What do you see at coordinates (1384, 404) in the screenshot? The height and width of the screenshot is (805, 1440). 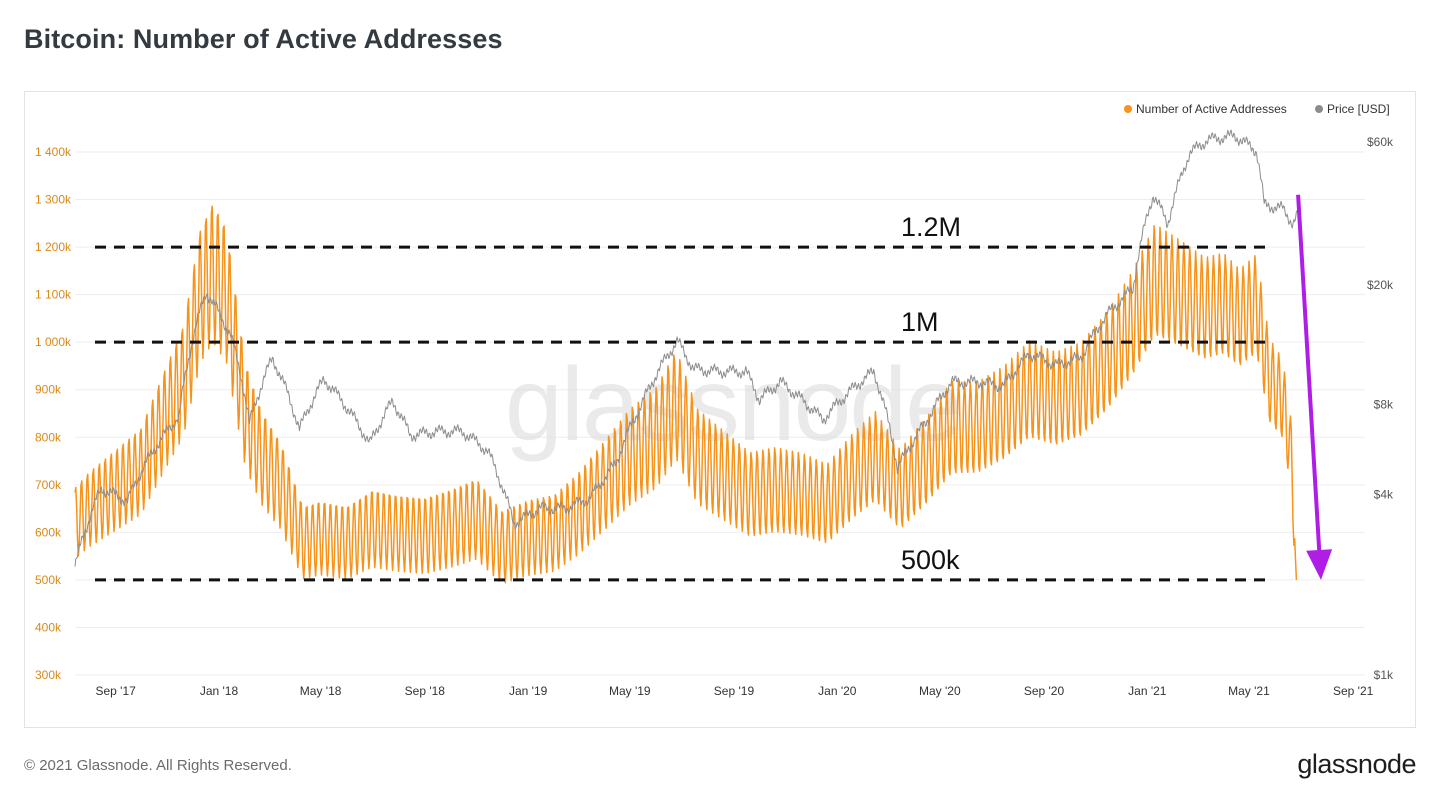 I see `y-tick-label-right: $8k` at bounding box center [1384, 404].